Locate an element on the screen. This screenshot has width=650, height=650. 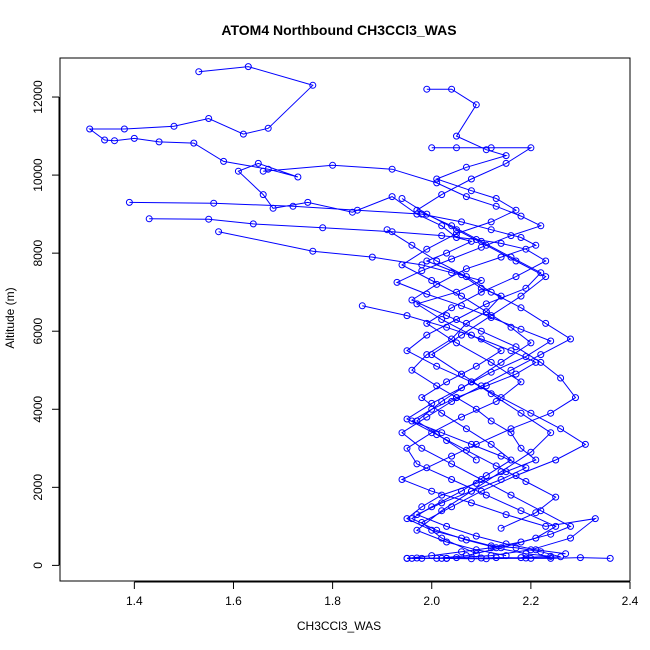
x-axis: 1.4 1.6 1.8 2.0 2.2 2.4 is located at coordinates (382, 594).